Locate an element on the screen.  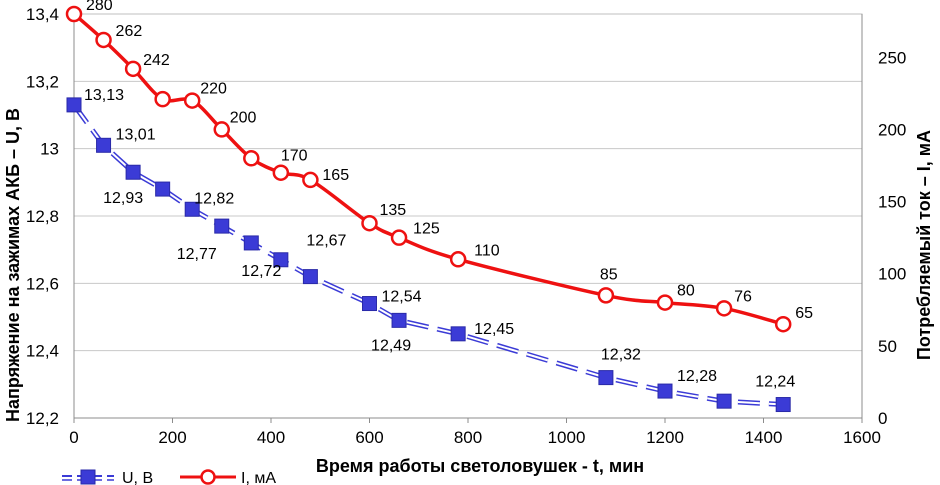
current-data-label: 280 is located at coordinates (99, 7).